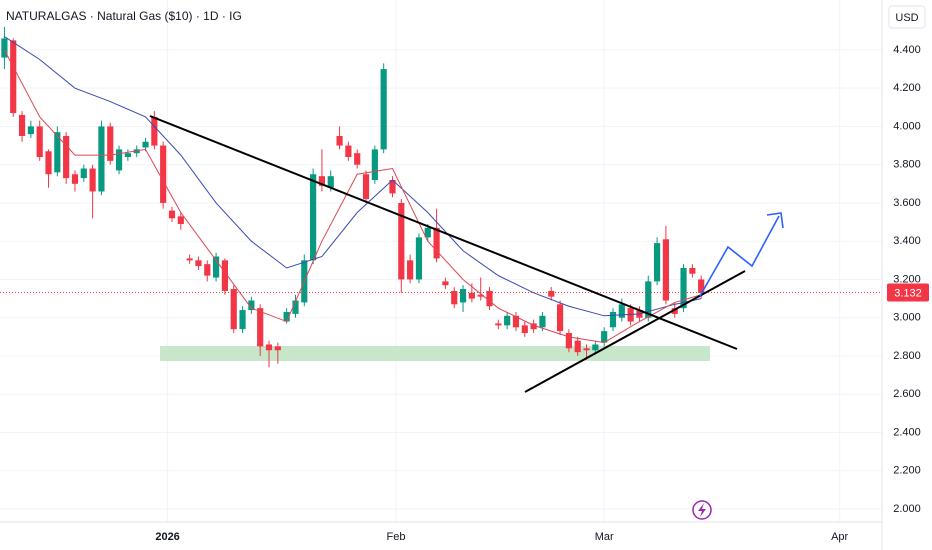 The image size is (932, 550). What do you see at coordinates (907, 279) in the screenshot?
I see `y-tick-label: 3.200` at bounding box center [907, 279].